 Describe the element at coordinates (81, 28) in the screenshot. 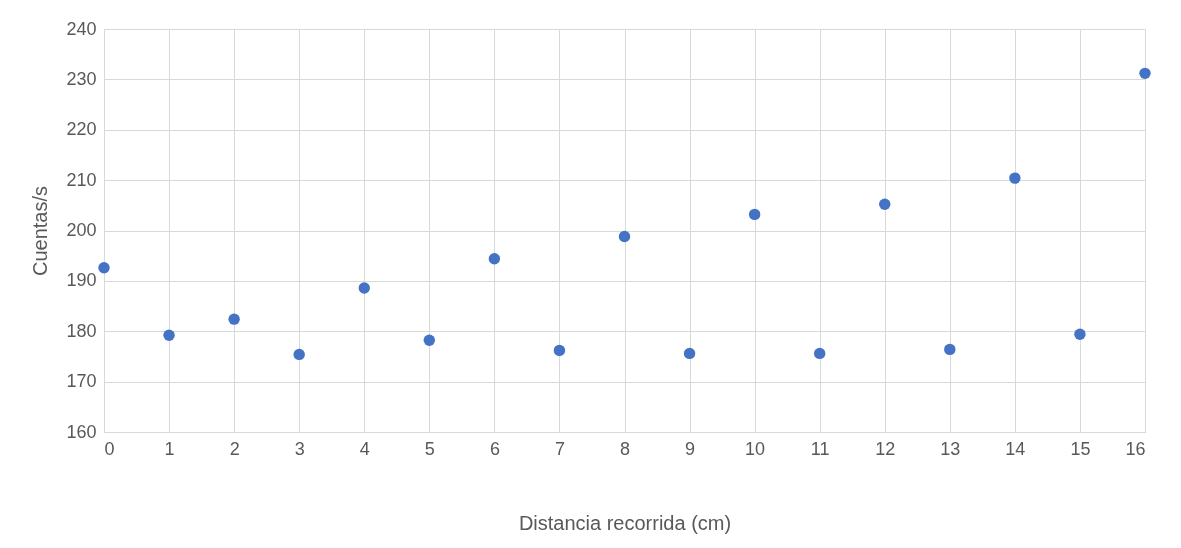

I see `y-tick-label: 240` at that location.